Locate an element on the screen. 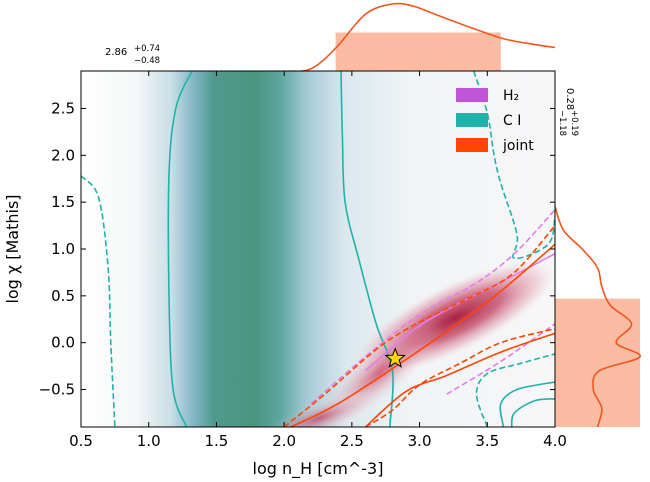  right-marginal: 0.28 +0.19 −1.18 is located at coordinates (597, 258).